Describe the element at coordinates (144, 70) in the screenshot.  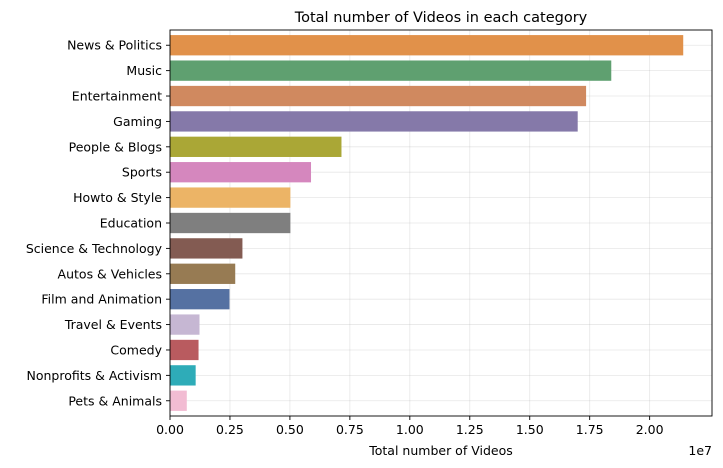
I see `category-label: Music` at that location.